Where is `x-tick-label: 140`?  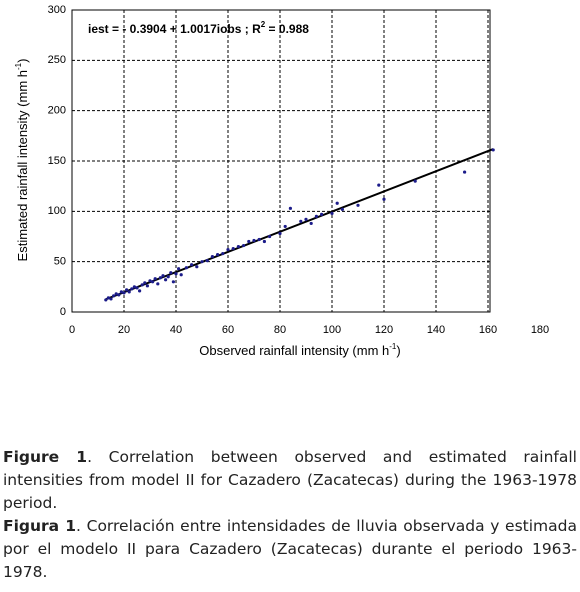 x-tick-label: 140 is located at coordinates (436, 330).